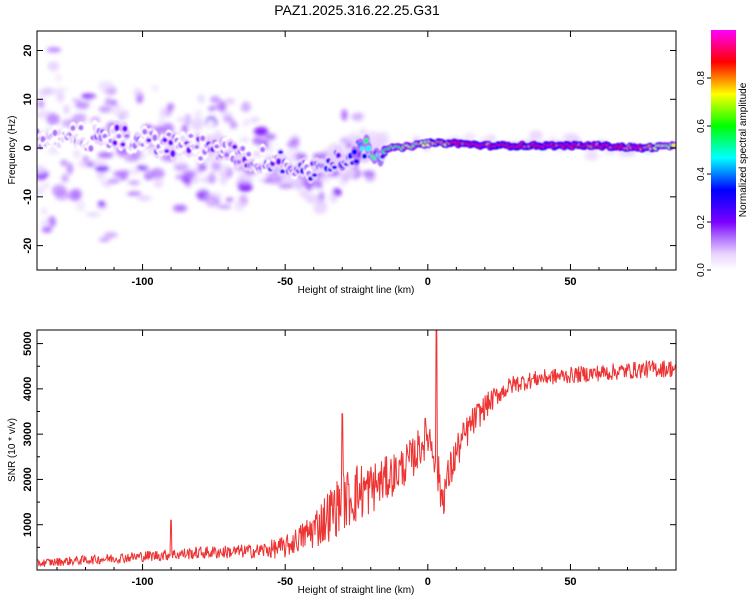 The height and width of the screenshot is (600, 750). What do you see at coordinates (743, 149) in the screenshot?
I see `colorbar-label: Normalized spectral amplitude` at bounding box center [743, 149].